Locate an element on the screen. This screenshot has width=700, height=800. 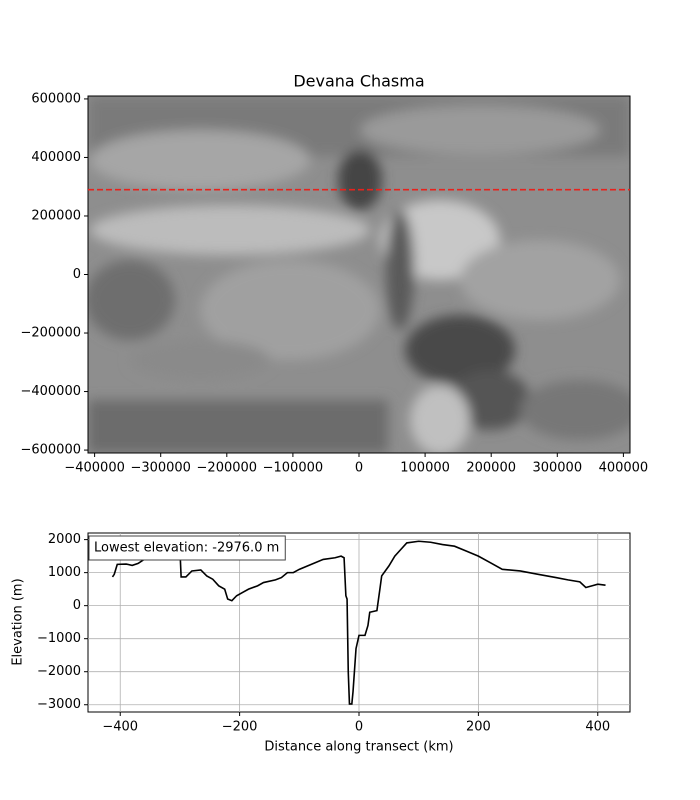
x-tick-label: 400 is located at coordinates (597, 727).